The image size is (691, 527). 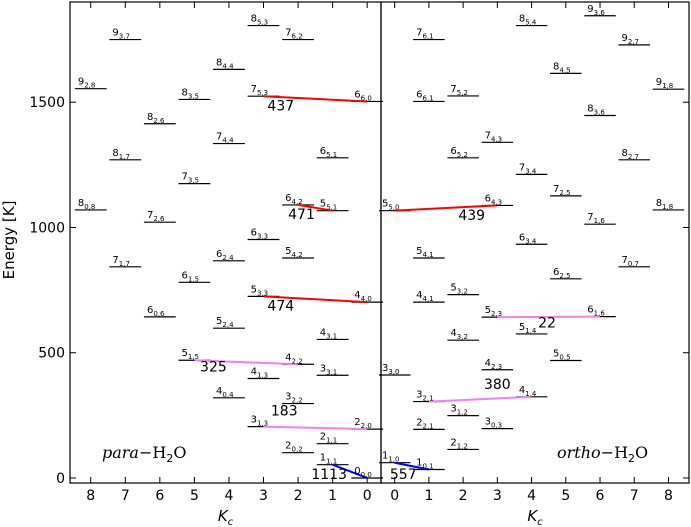 What do you see at coordinates (329, 333) in the screenshot?
I see `level-label: 43,1` at bounding box center [329, 333].